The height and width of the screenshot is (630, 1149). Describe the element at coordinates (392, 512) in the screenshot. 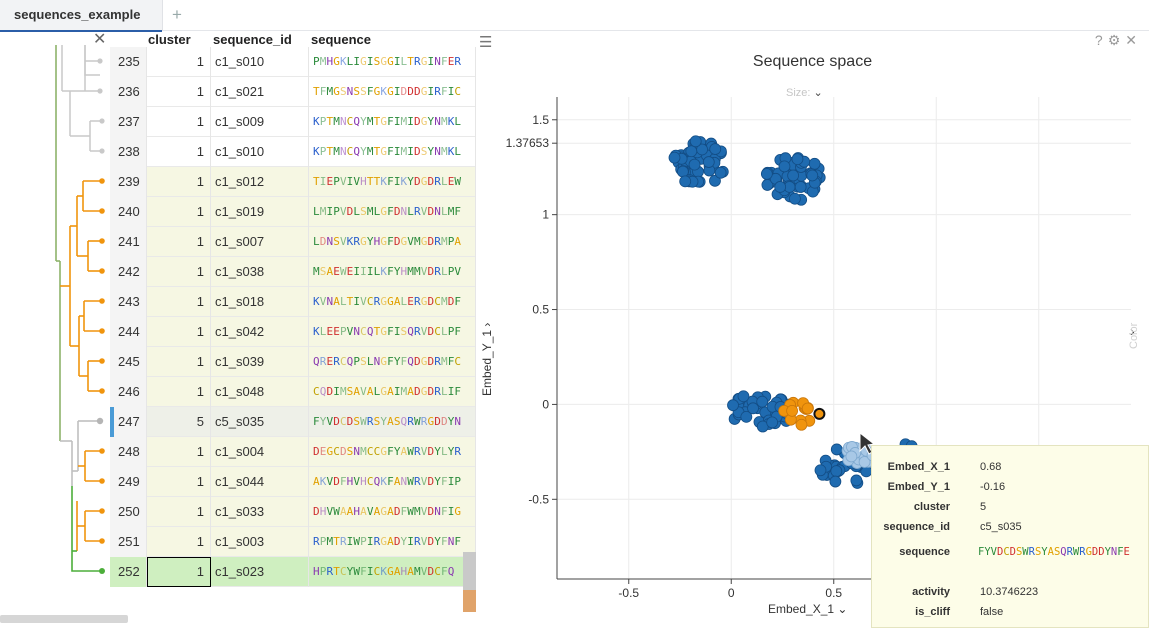

I see `cell-sequence: DHVWAAHAVAGADFWMVDNFIG` at that location.